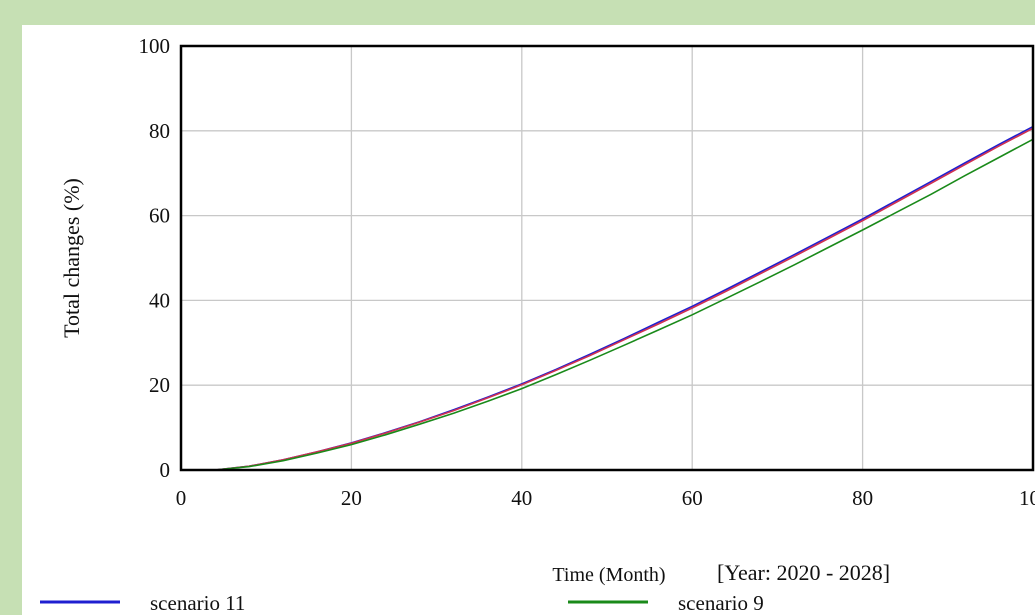 Image resolution: width=1035 pixels, height=615 pixels. What do you see at coordinates (165, 470) in the screenshot?
I see `y-tick-label: 0` at bounding box center [165, 470].